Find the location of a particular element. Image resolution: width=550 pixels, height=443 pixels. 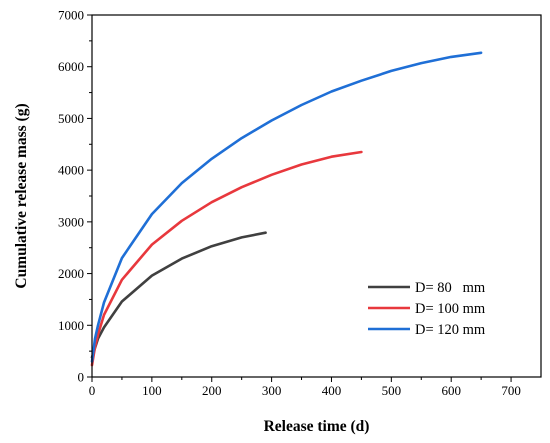

y-tick-label-1: 1000 is located at coordinates (71, 325).